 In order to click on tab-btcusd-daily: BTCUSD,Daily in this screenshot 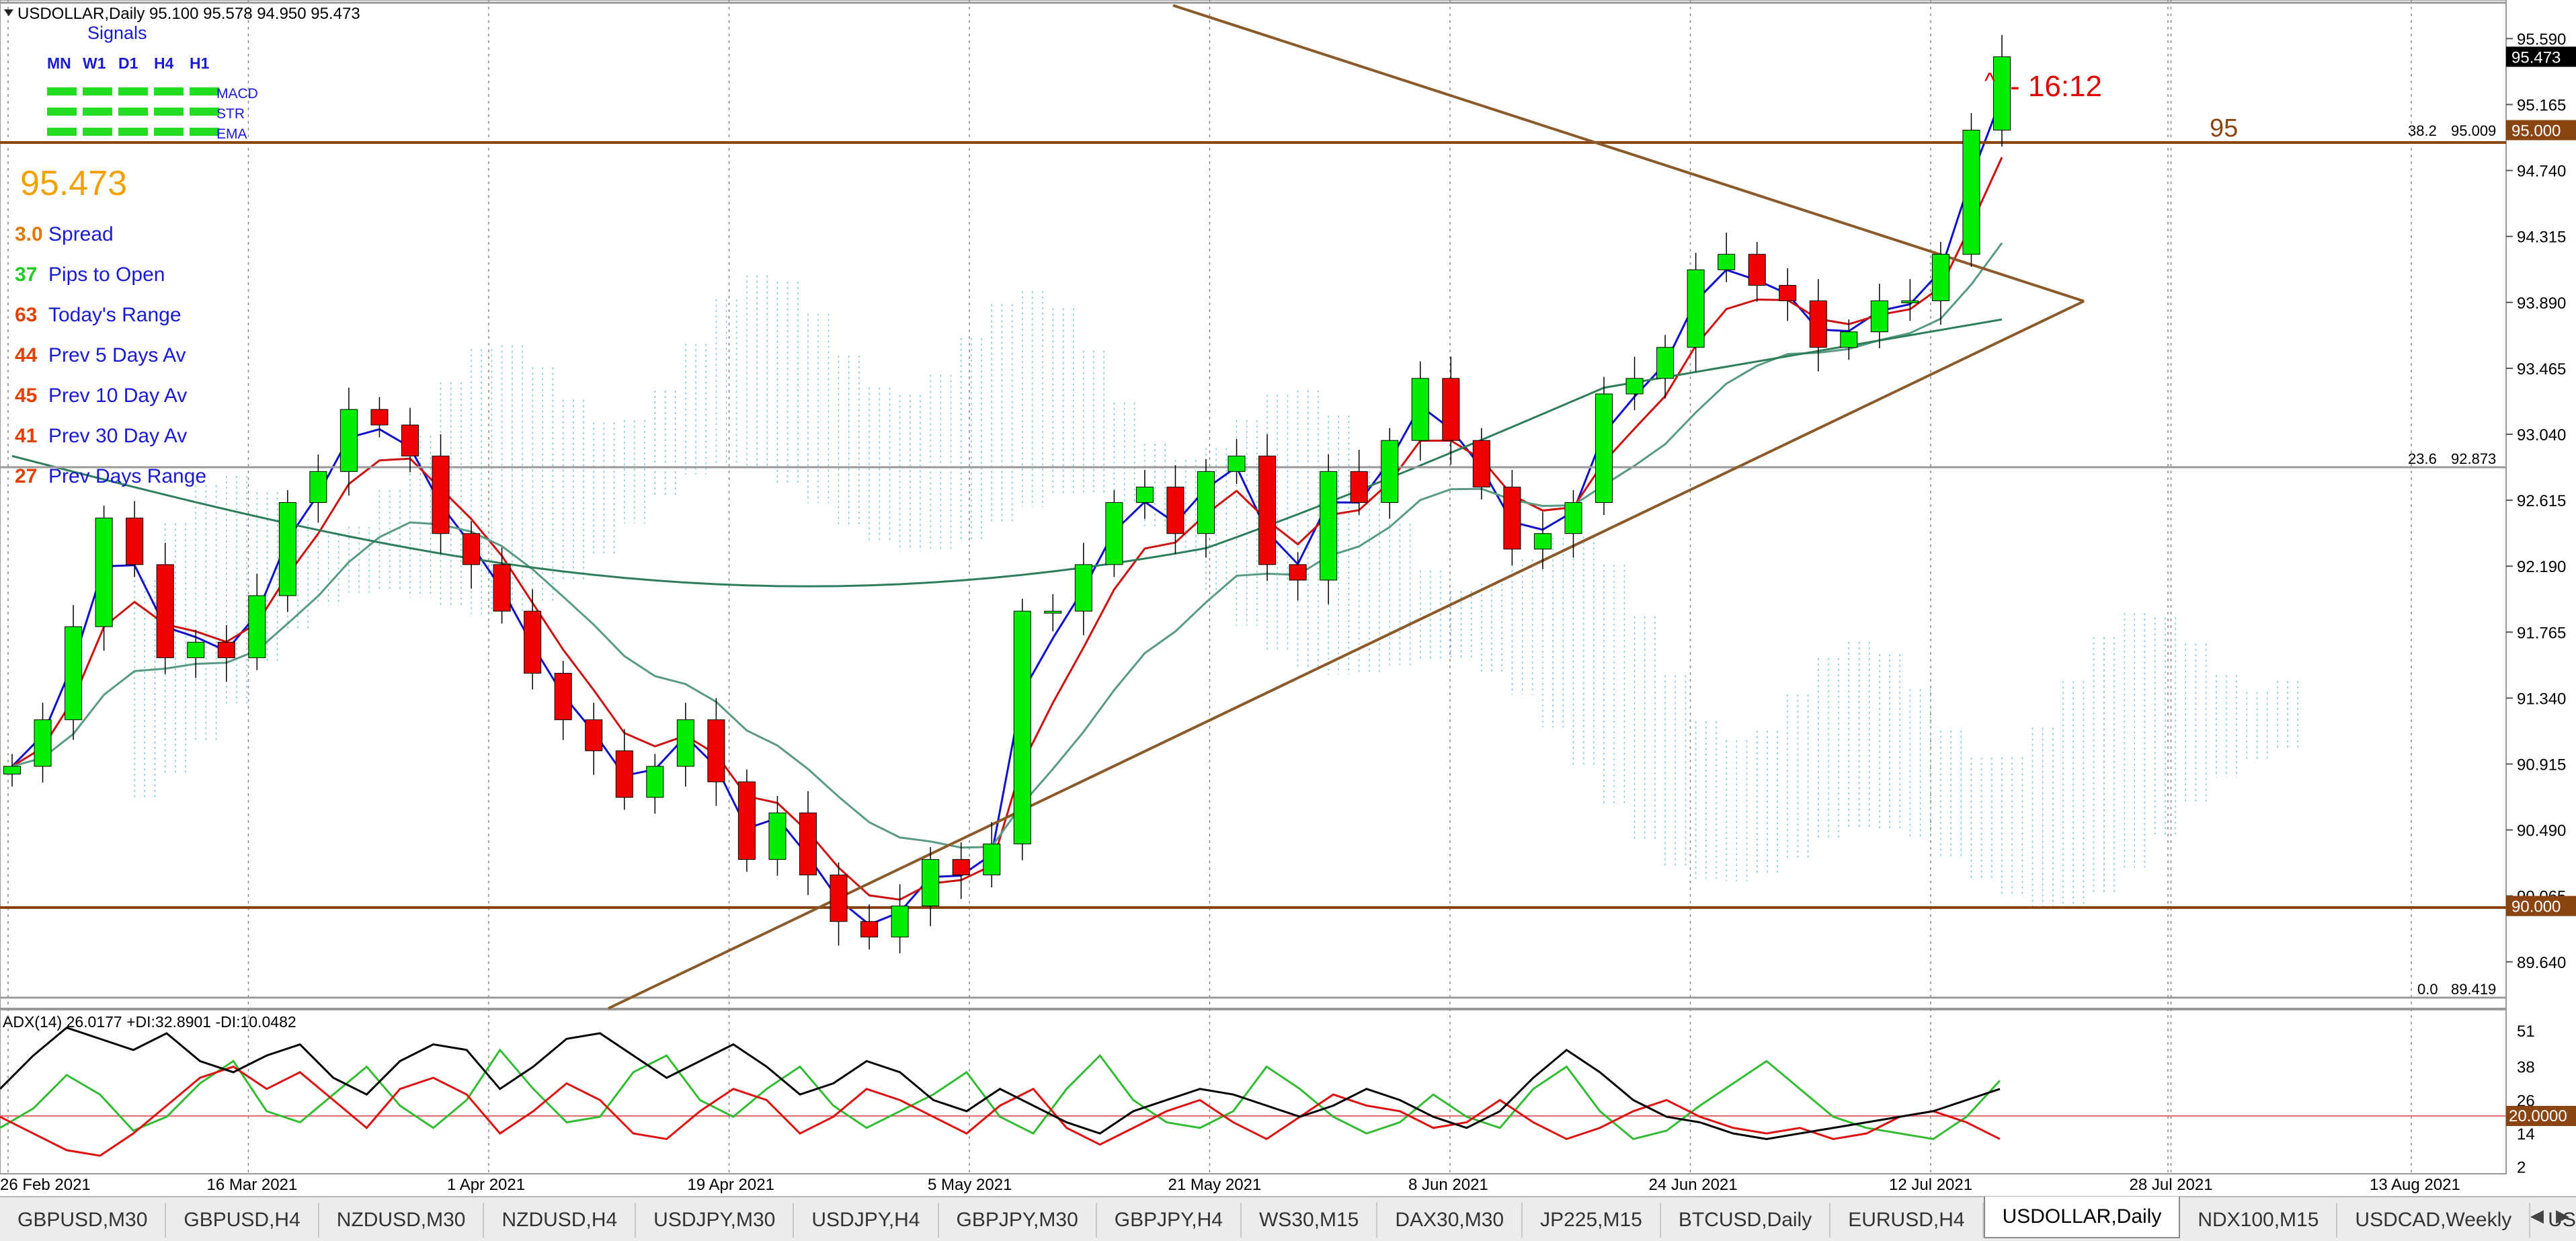, I will do `click(1746, 1220)`.